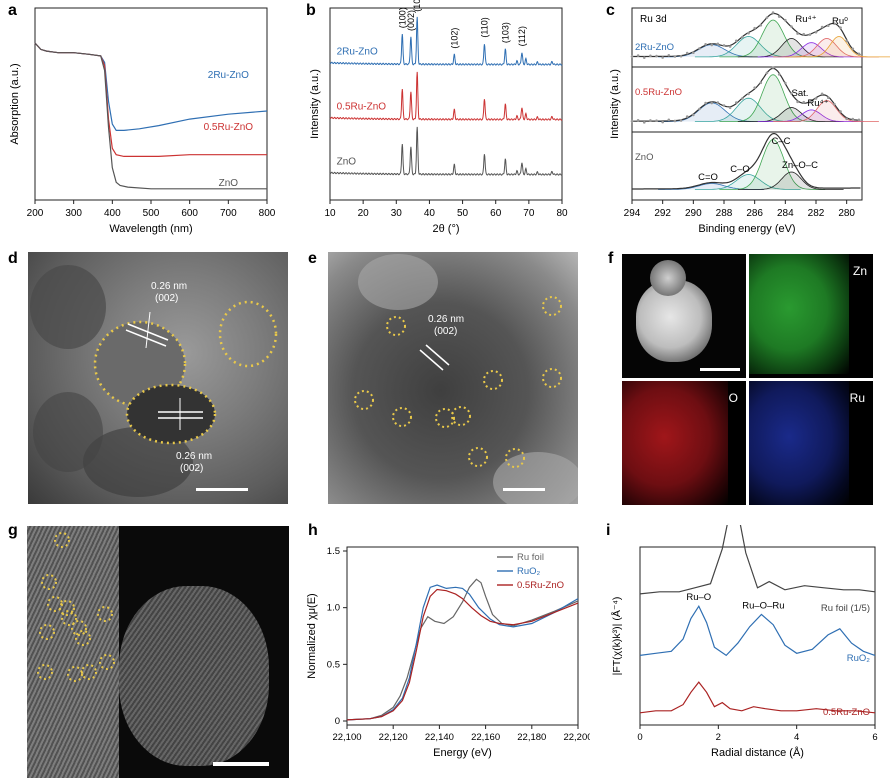 This screenshot has width=894, height=783. Describe the element at coordinates (364, 213) in the screenshot. I see `x-tick-label: 20` at that location.